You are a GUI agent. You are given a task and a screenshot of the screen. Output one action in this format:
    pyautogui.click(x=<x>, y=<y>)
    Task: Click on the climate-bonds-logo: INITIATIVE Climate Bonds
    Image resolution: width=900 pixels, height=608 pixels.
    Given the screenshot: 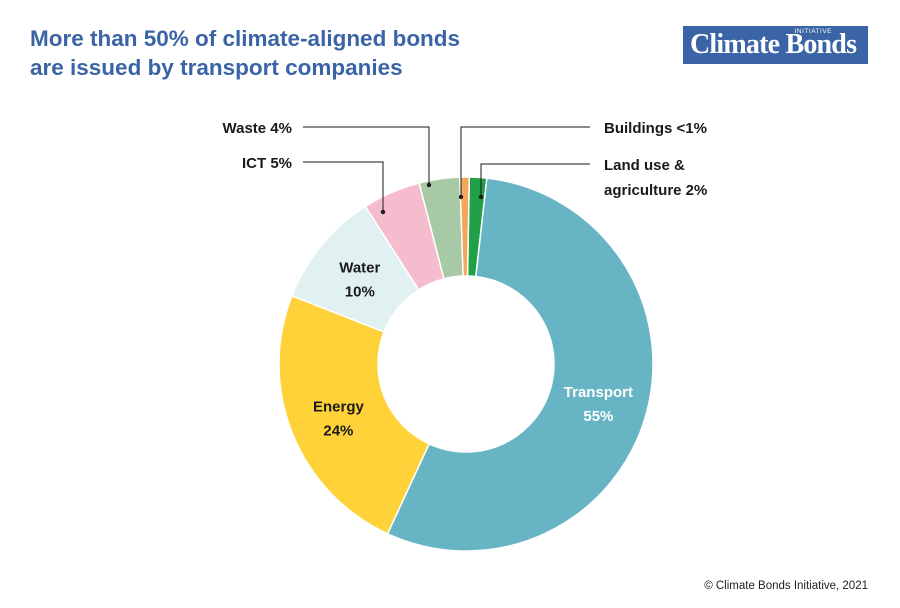 What is the action you would take?
    pyautogui.click(x=775, y=45)
    